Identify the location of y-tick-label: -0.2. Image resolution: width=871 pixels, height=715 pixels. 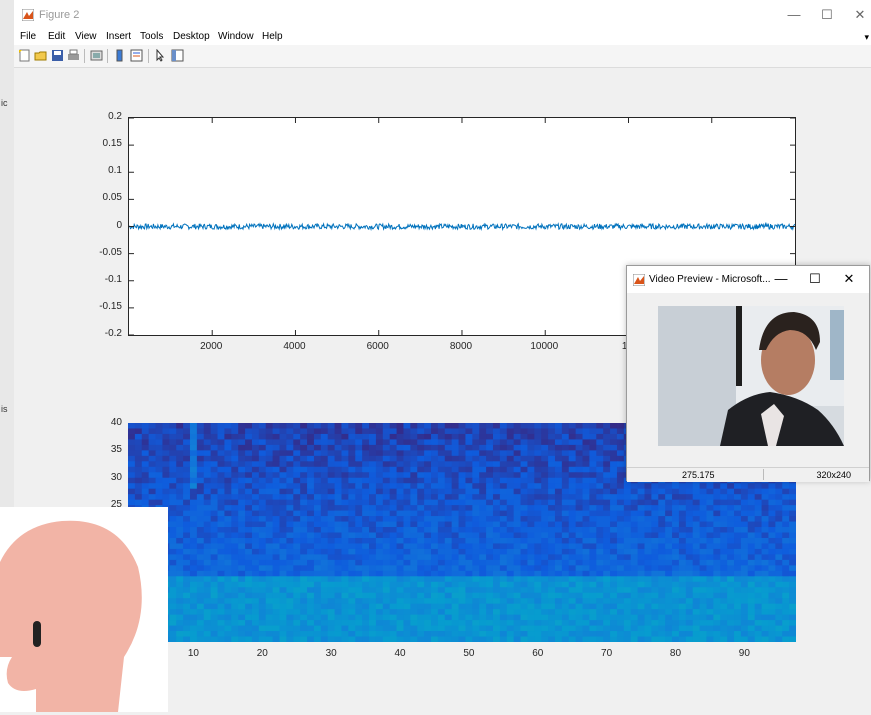
(113, 333).